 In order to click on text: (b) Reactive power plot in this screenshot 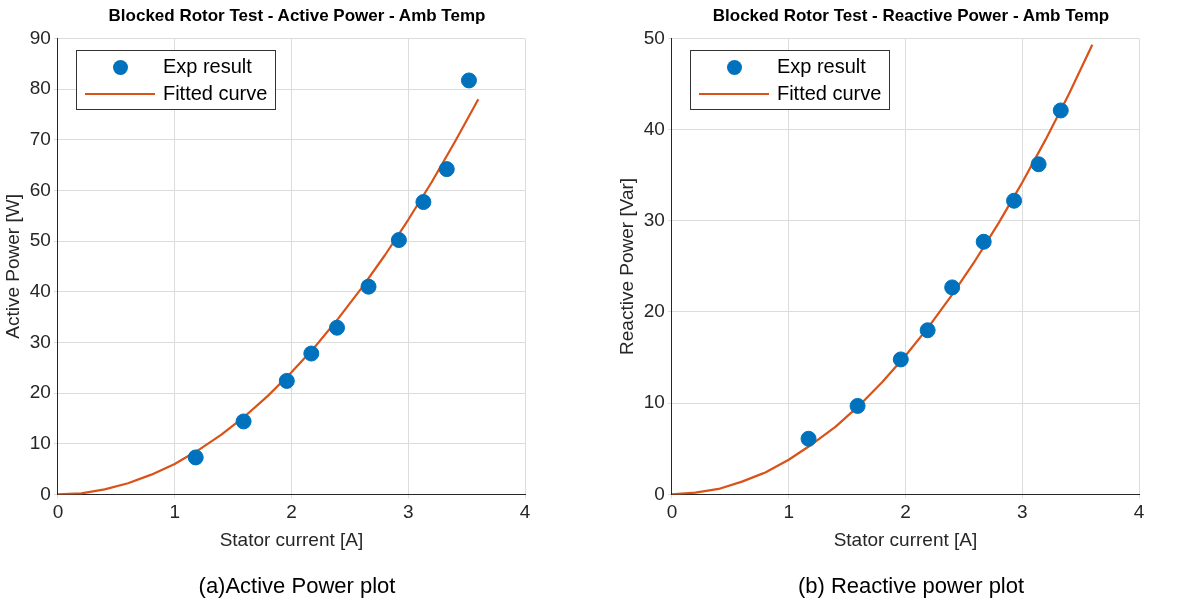, I will do `click(911, 586)`.